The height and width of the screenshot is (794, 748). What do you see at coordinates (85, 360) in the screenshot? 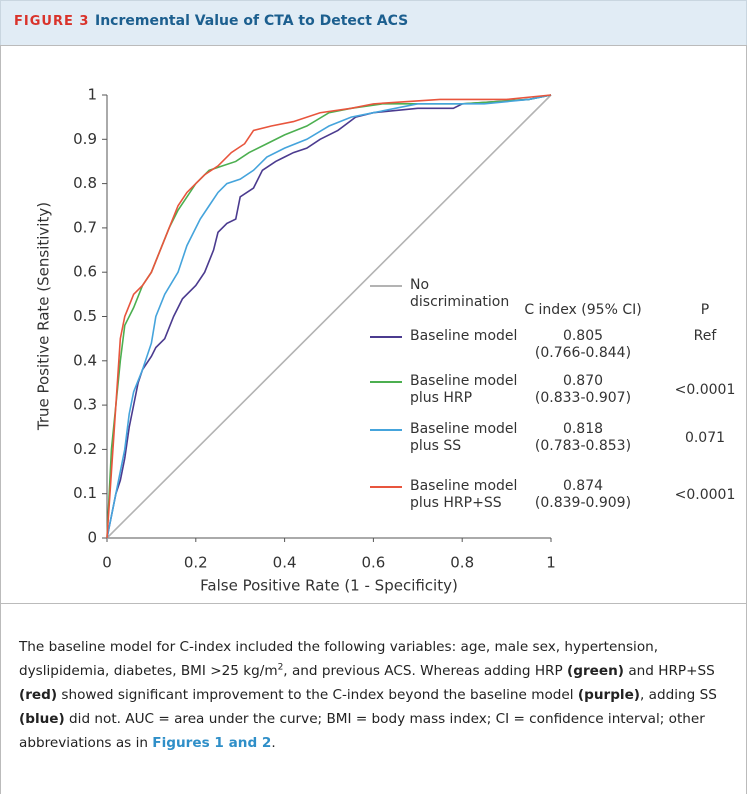
I see `y-tick-label: 0.4` at bounding box center [85, 360].